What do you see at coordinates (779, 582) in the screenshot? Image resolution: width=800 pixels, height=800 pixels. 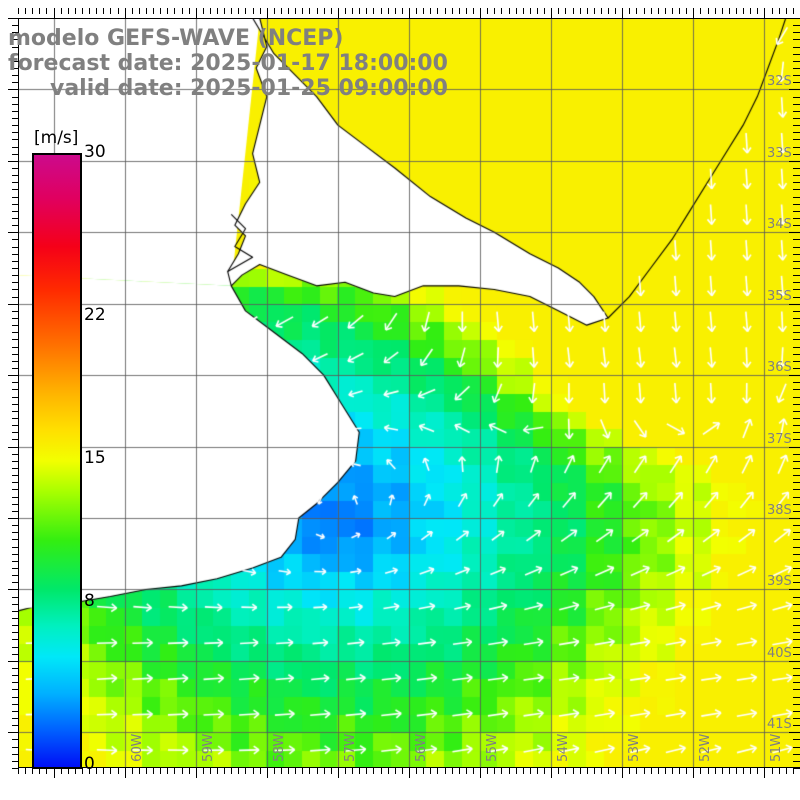 I see `lat-label-39S: 39S` at bounding box center [779, 582].